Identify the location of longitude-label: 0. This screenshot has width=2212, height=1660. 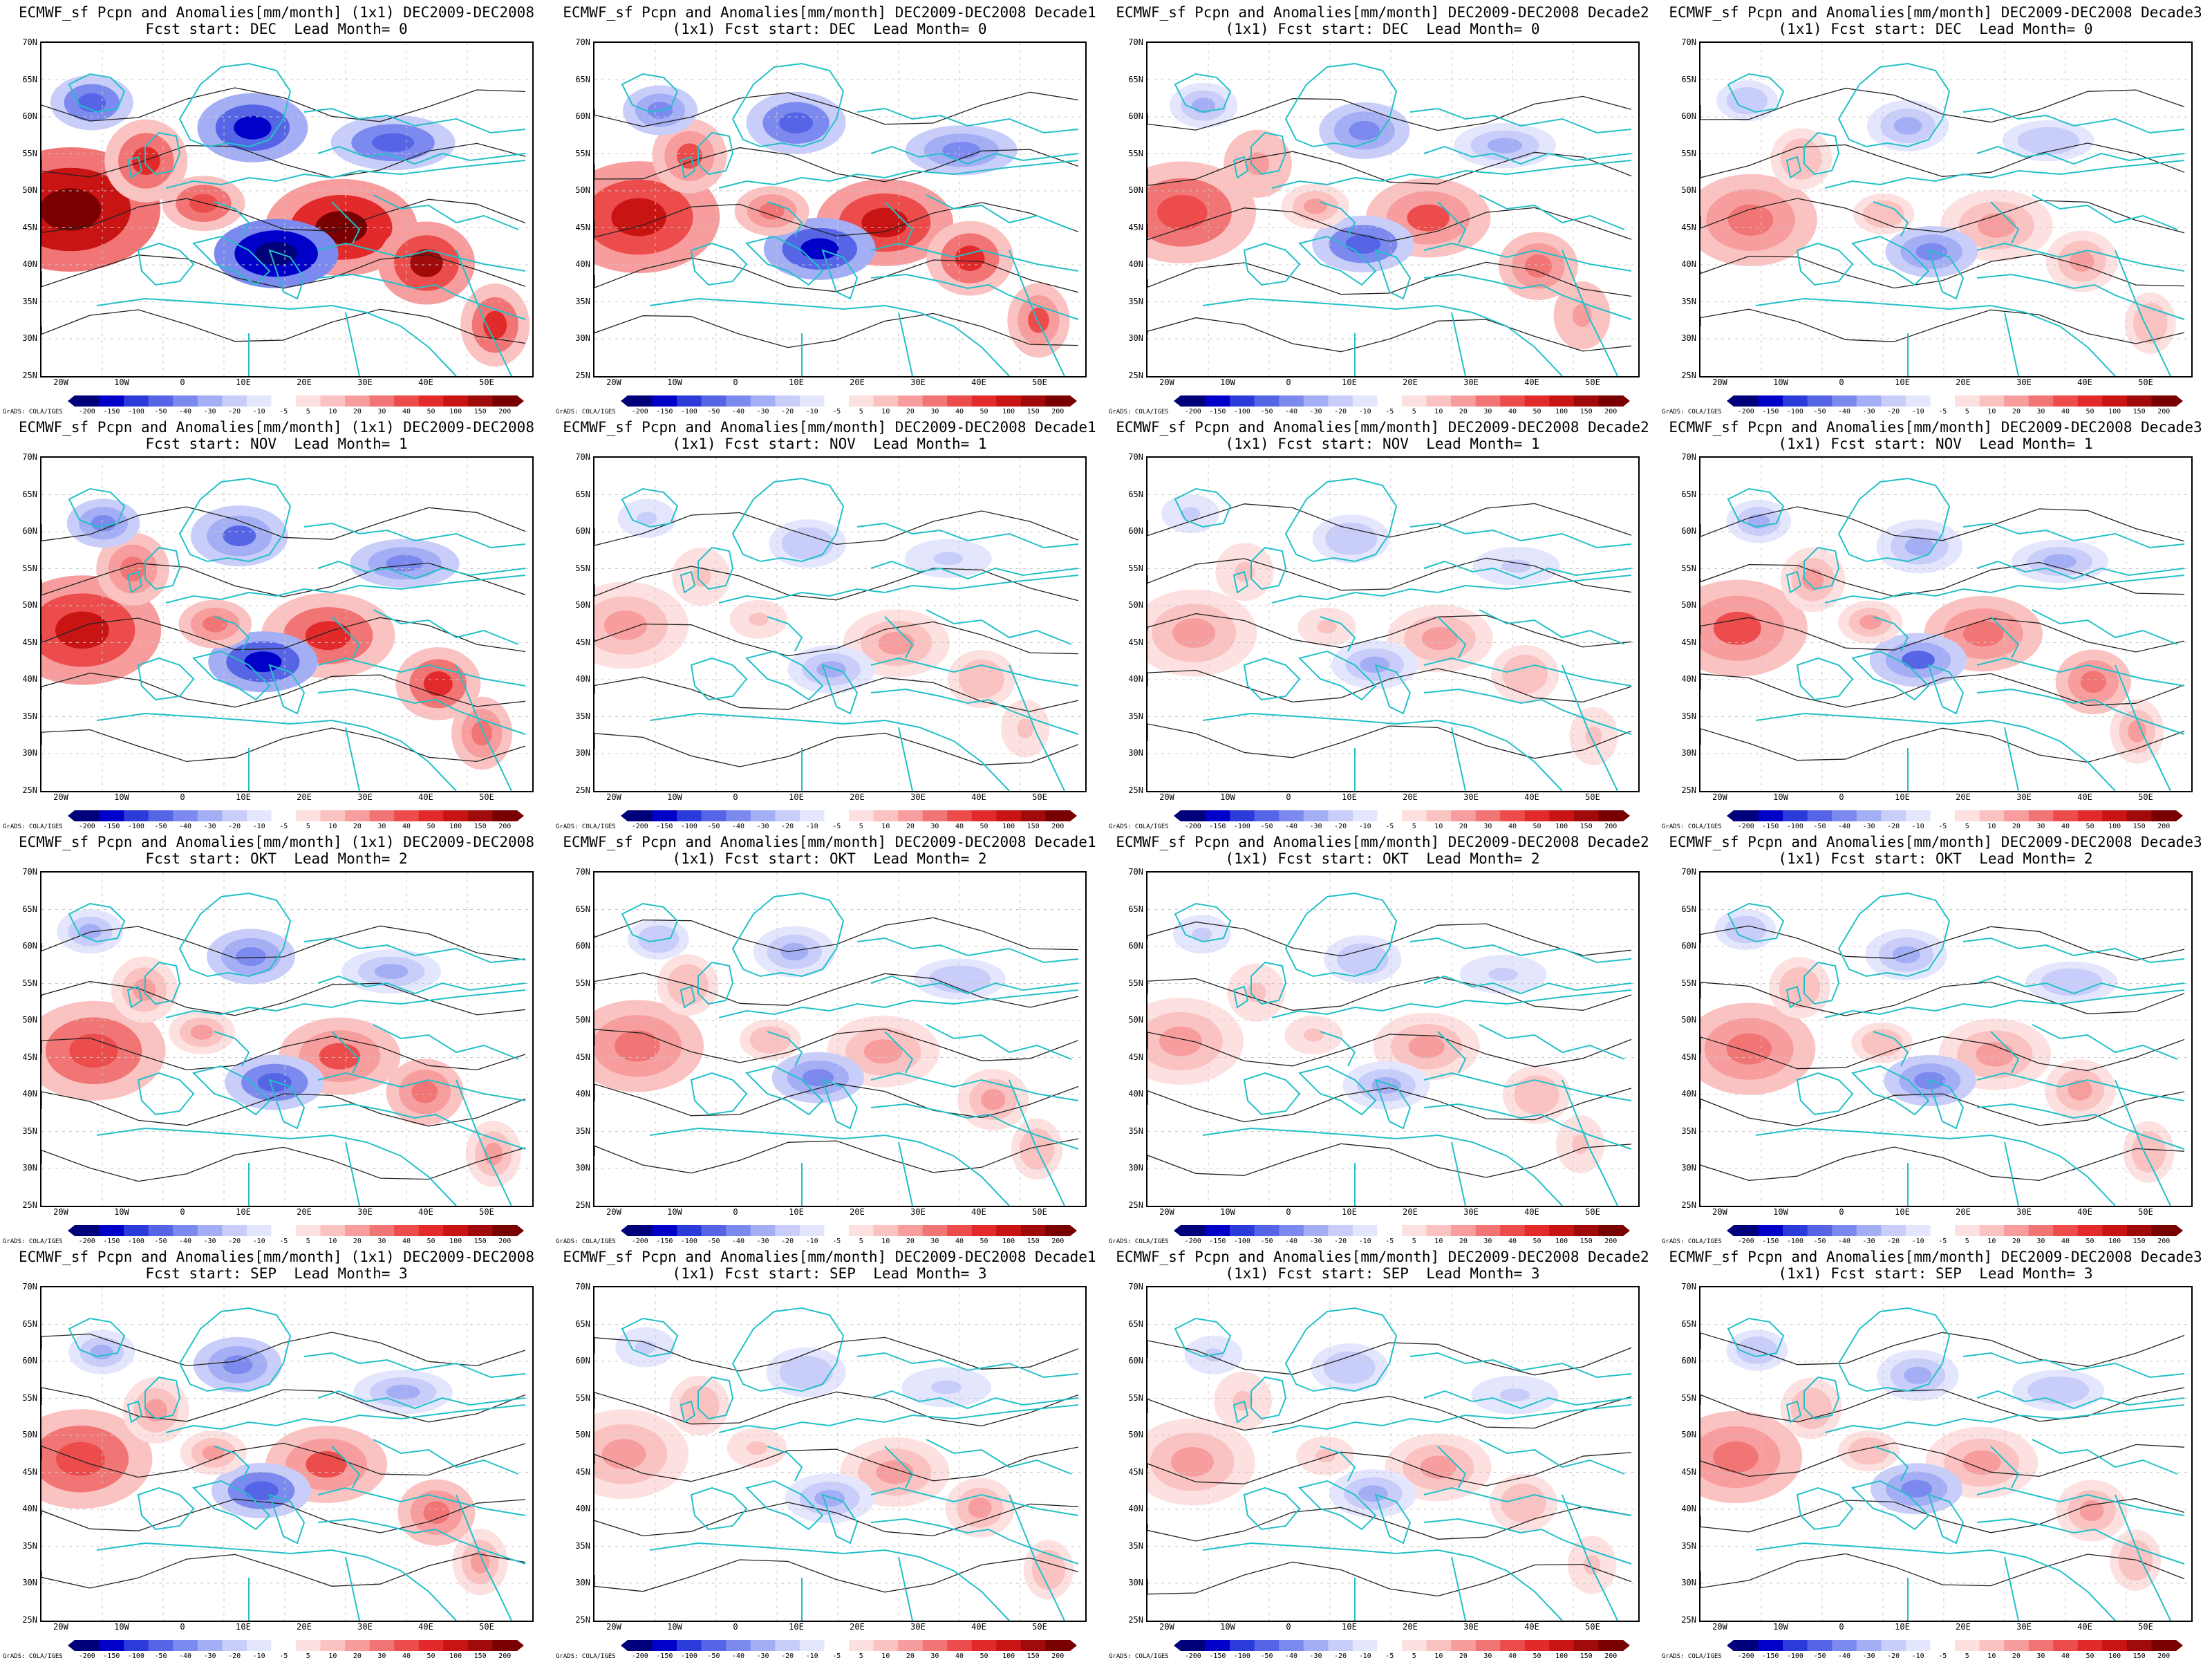
(1288, 797).